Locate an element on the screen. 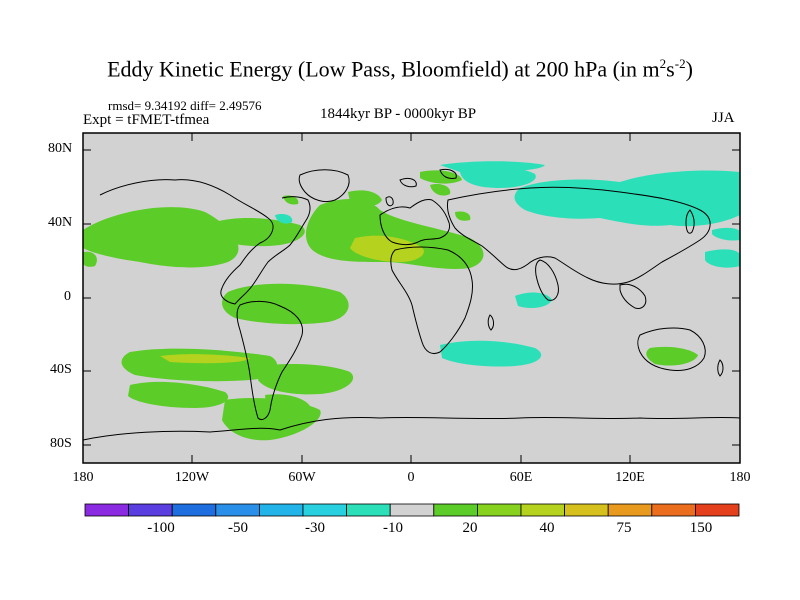 The height and width of the screenshot is (600, 800). coast-arctic-islands is located at coordinates (428, 178).